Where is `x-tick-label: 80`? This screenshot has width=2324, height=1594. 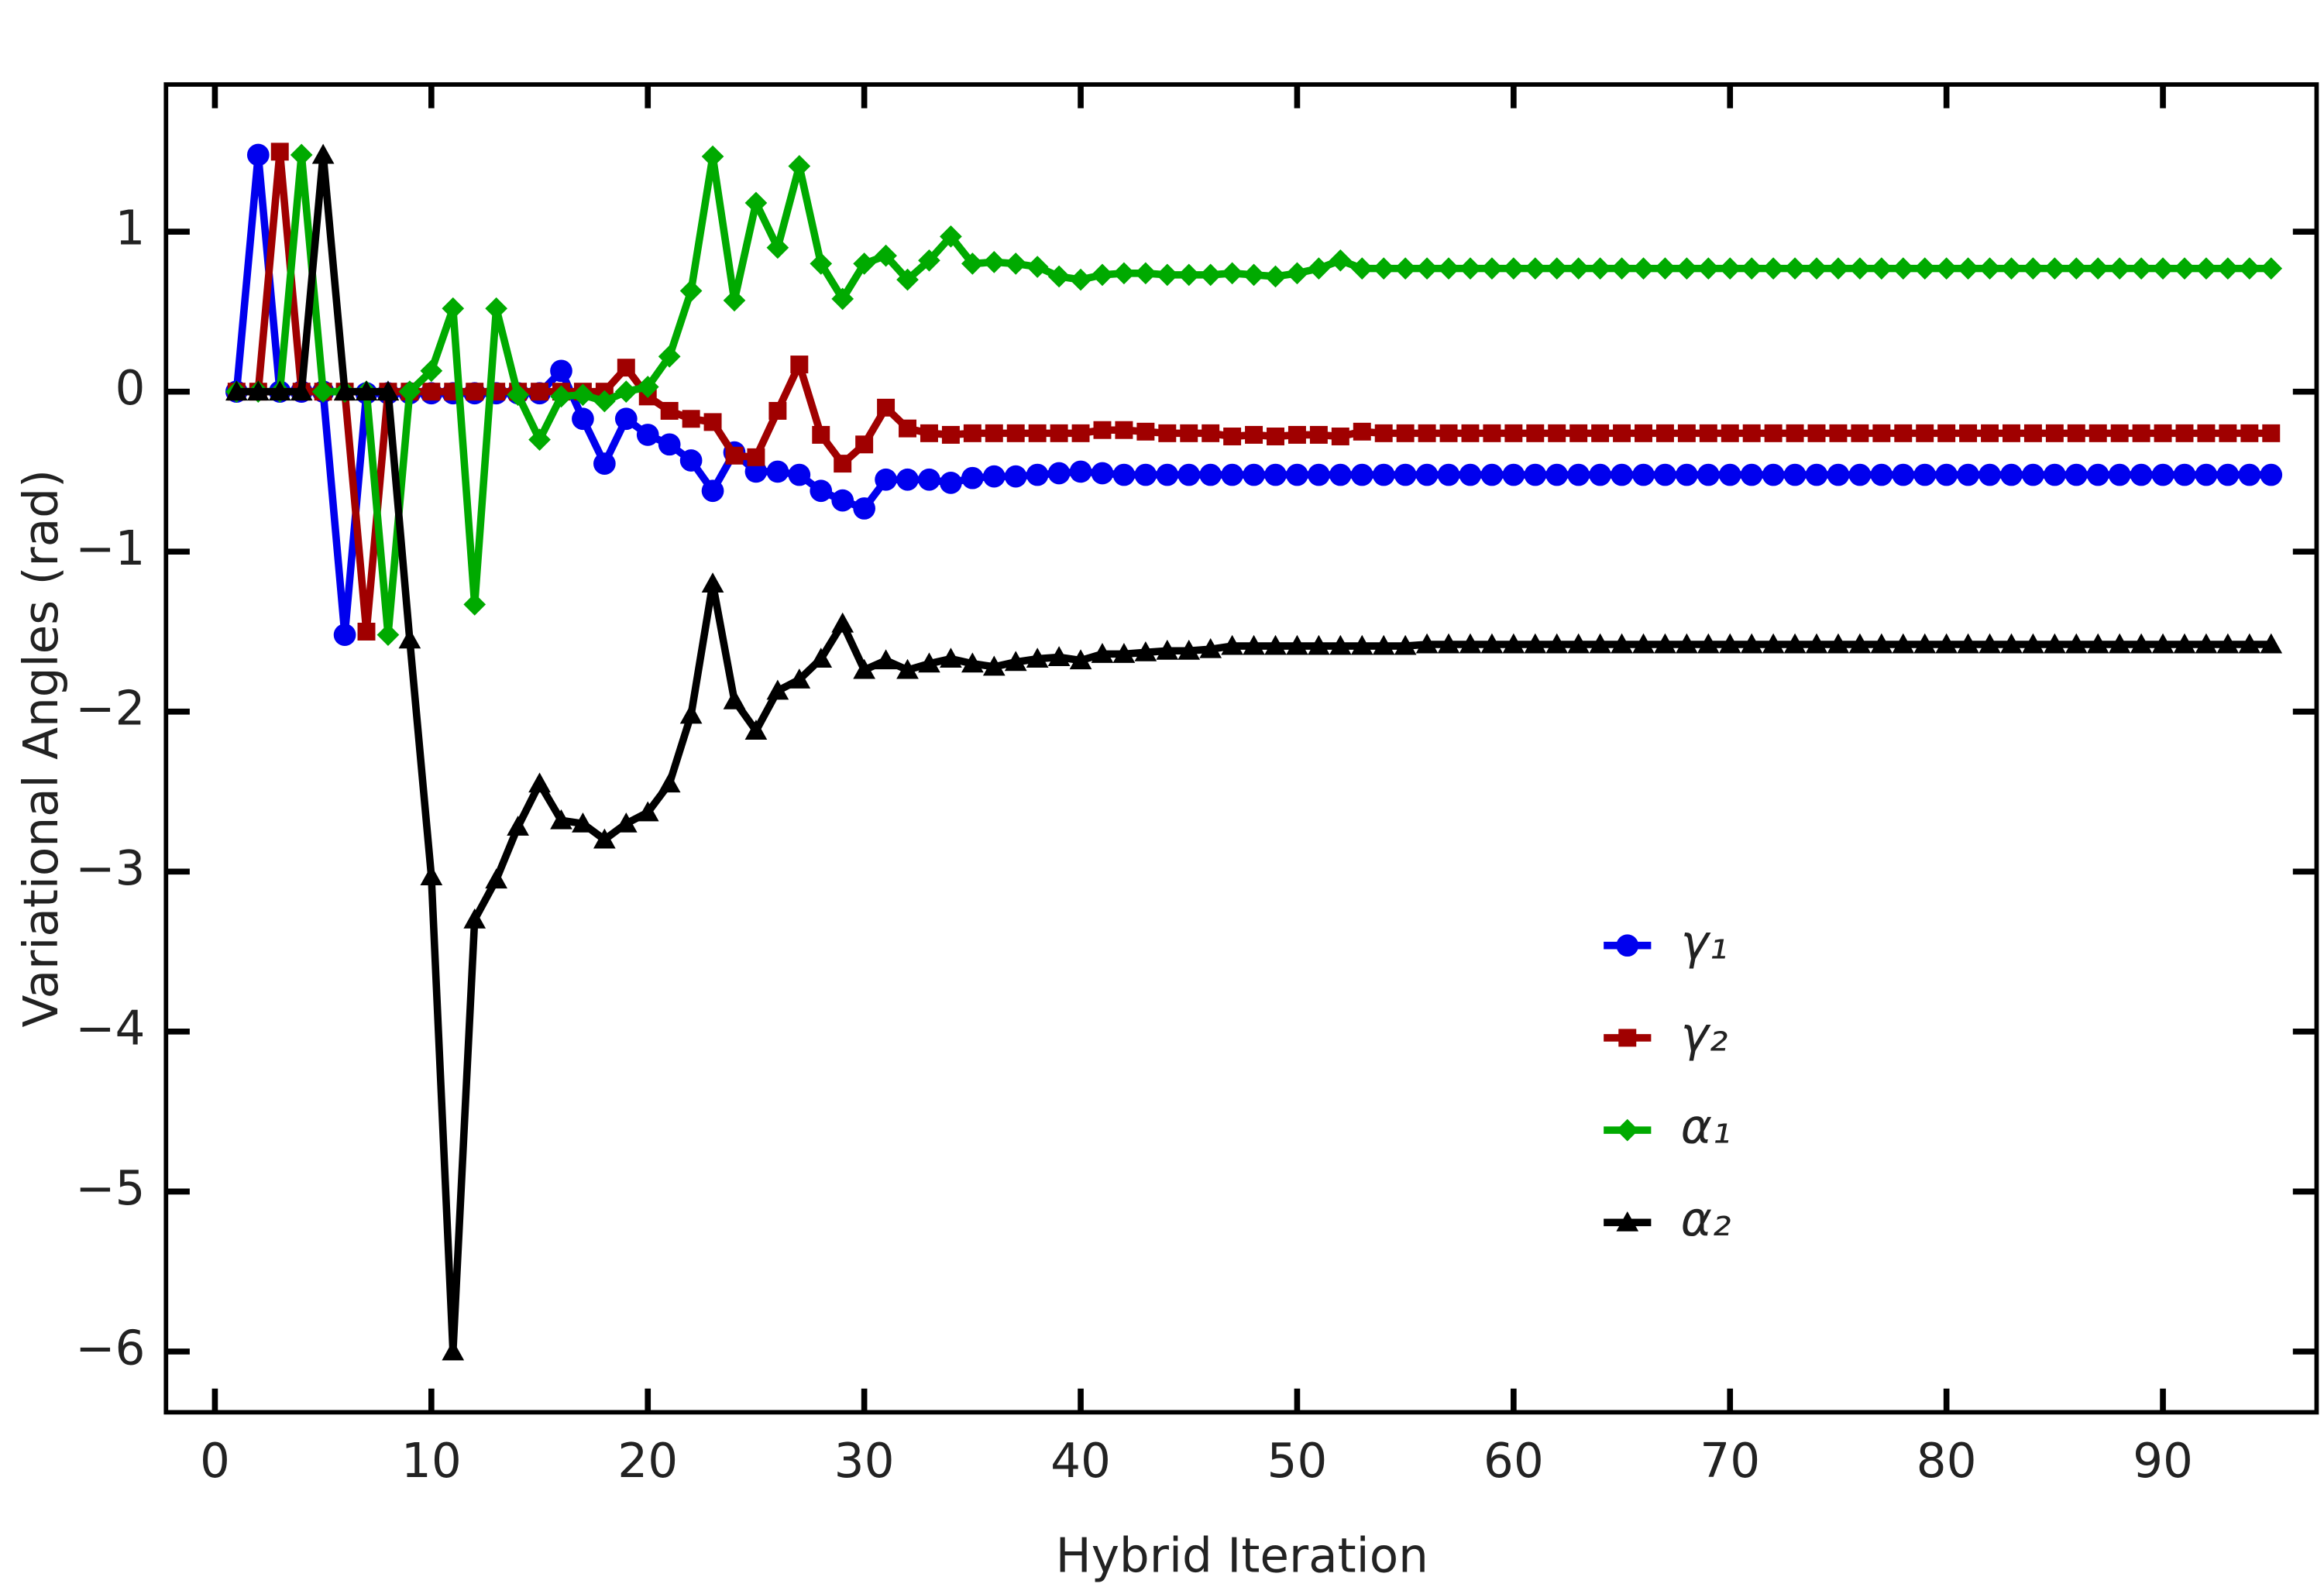
x-tick-label: 80 is located at coordinates (1947, 1461).